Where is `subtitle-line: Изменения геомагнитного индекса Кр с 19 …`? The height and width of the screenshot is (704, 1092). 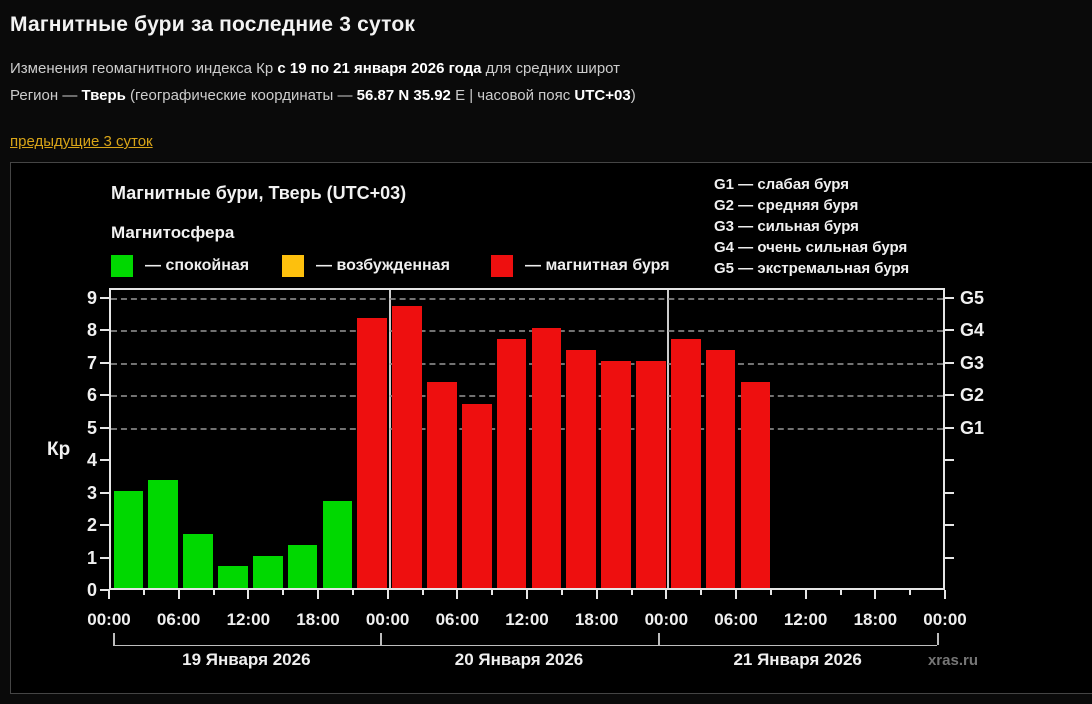 subtitle-line: Изменения геомагнитного индекса Кр с 19 … is located at coordinates (315, 68).